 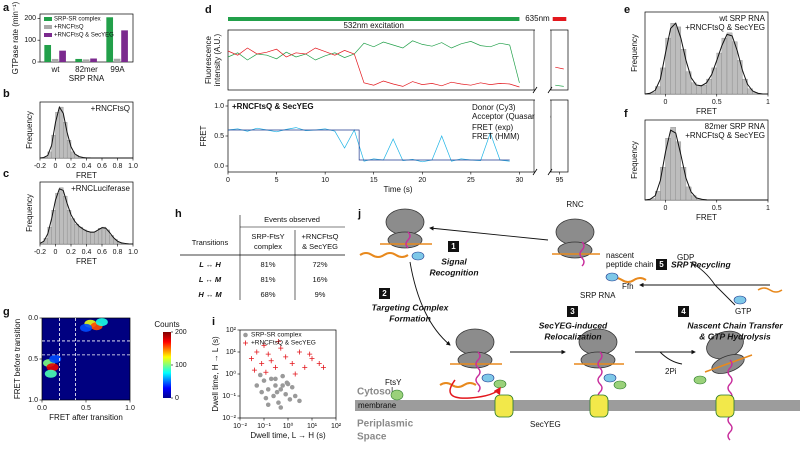 I want to click on x-tick-label: 0.0, so click(x=42, y=408).